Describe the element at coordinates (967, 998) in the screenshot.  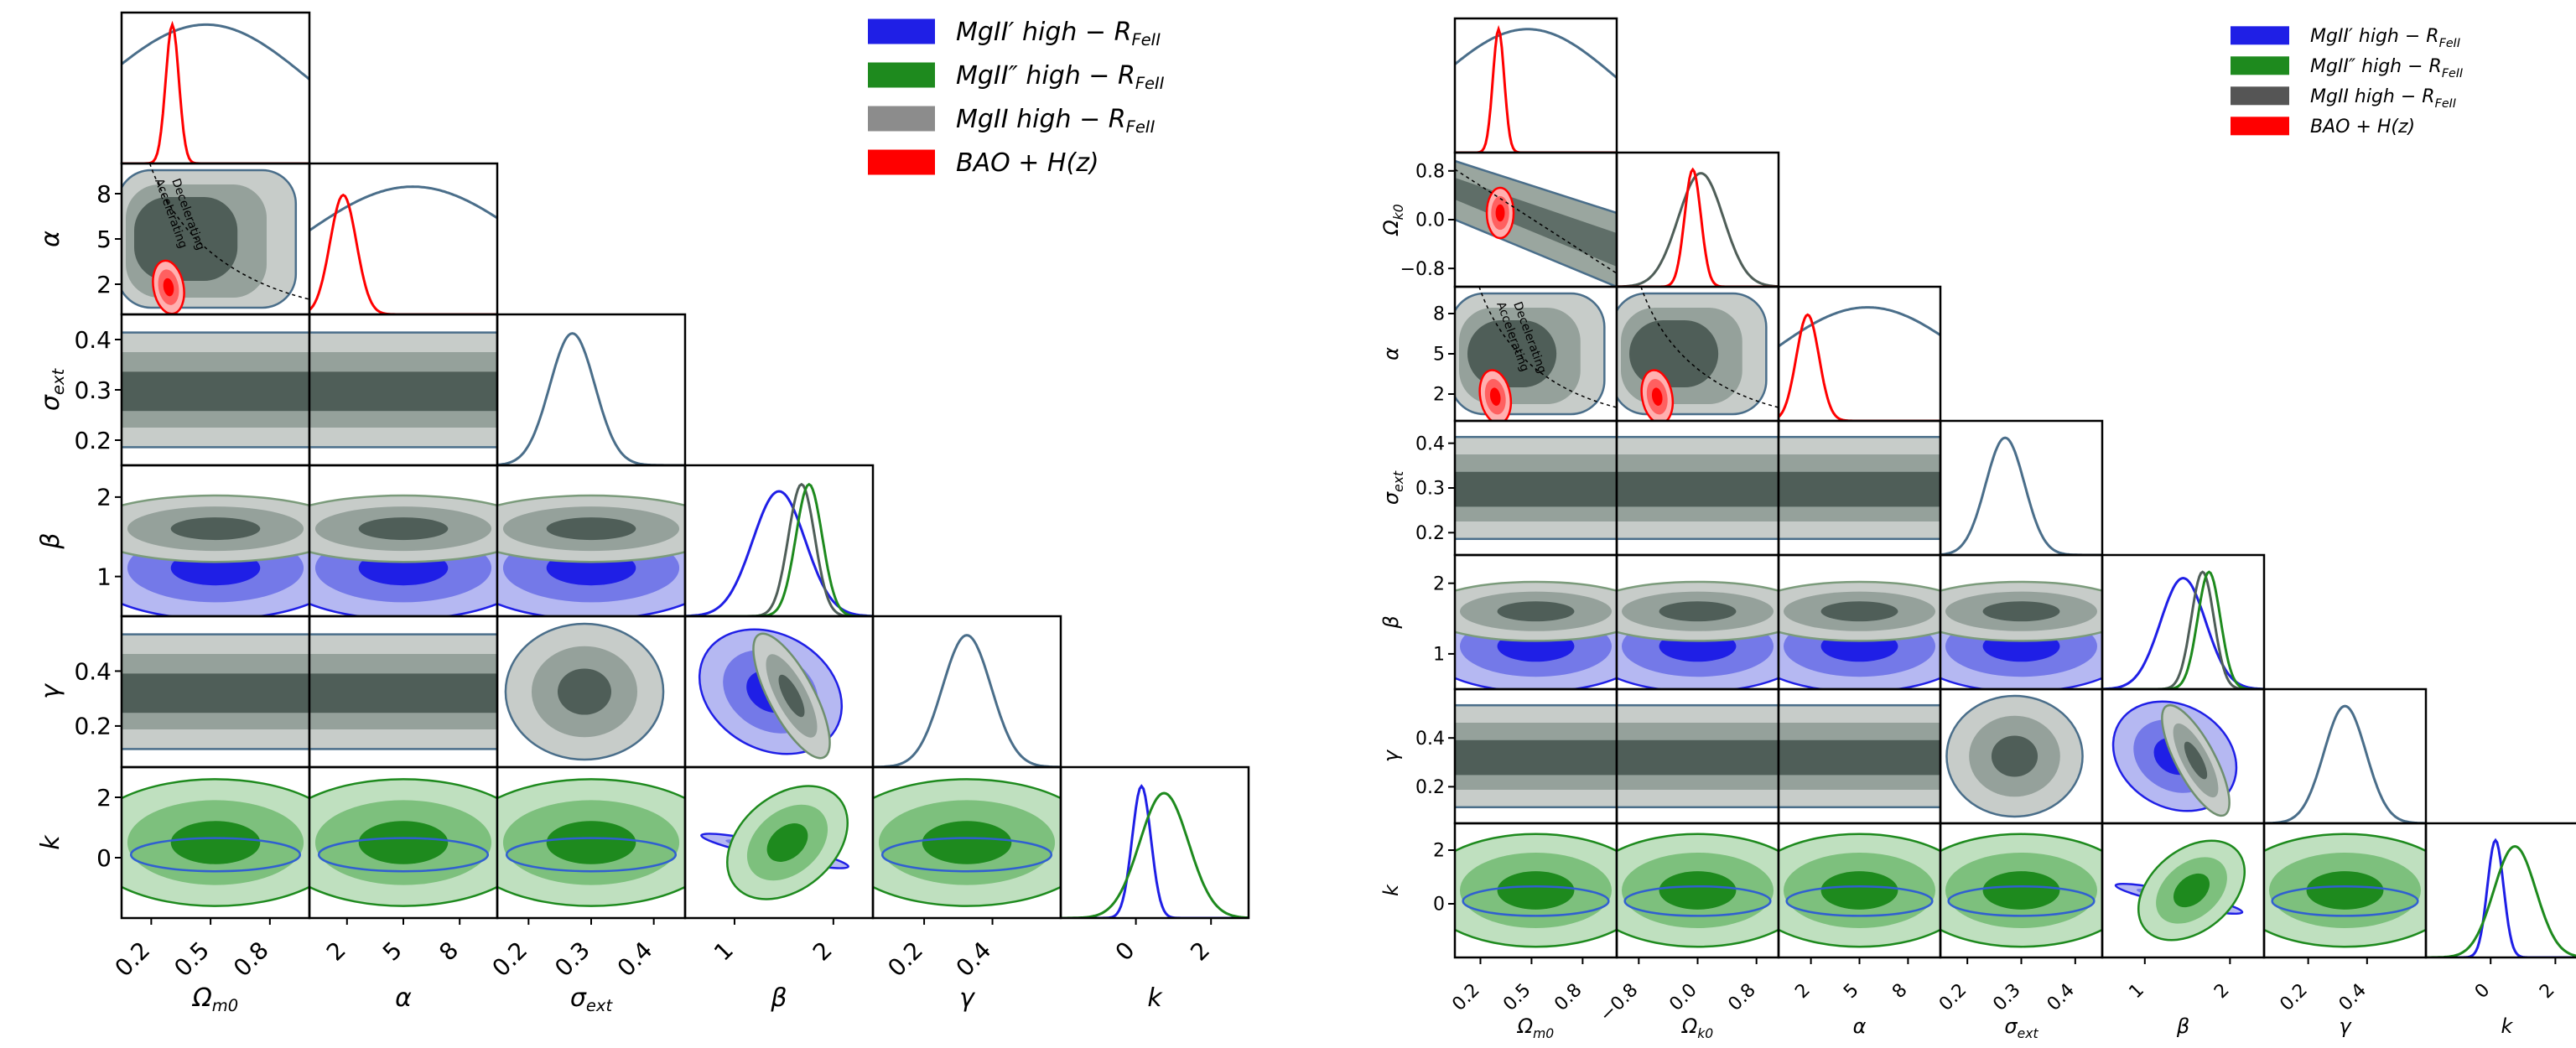
I see `x-axis-label: γ` at that location.